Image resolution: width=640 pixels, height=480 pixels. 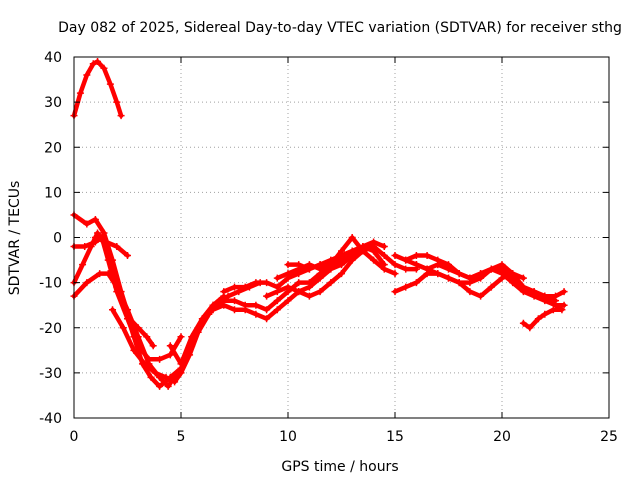 I want to click on x-tick-label: 10, so click(x=288, y=437).